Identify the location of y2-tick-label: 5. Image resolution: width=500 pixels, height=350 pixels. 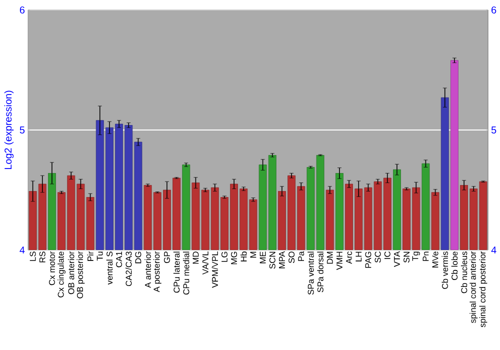
(493, 130).